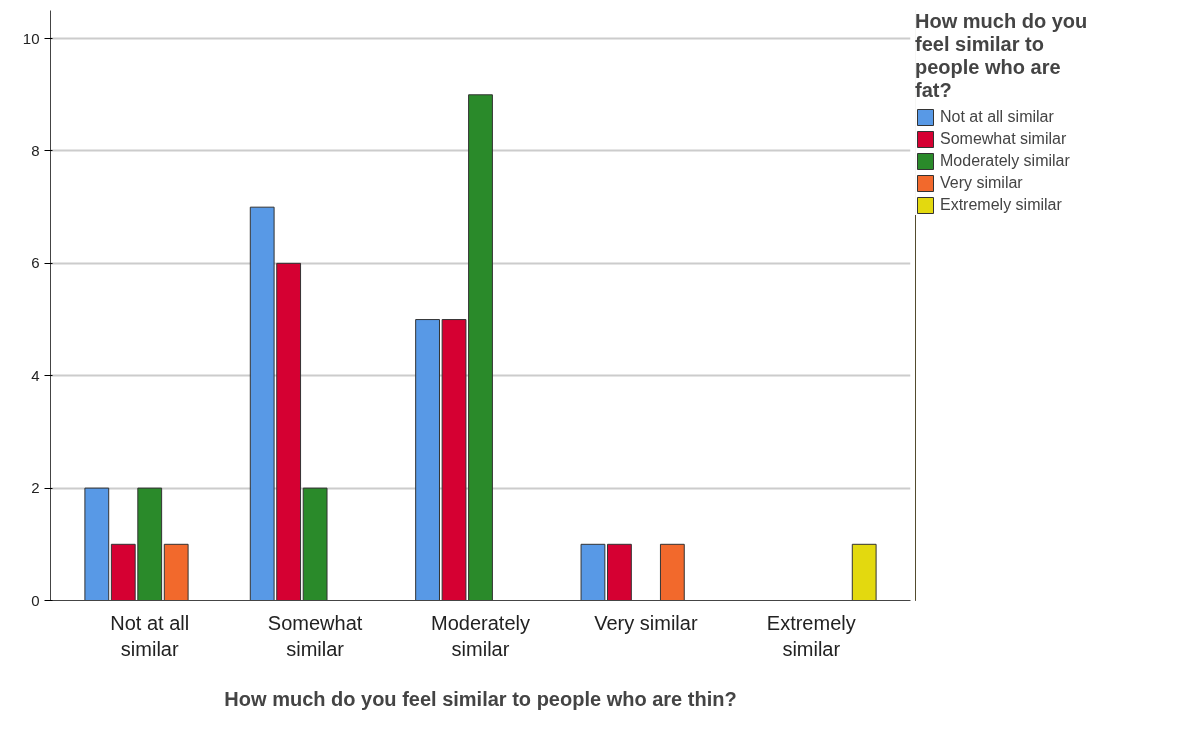  I want to click on y-tick-label: 10, so click(31, 38).